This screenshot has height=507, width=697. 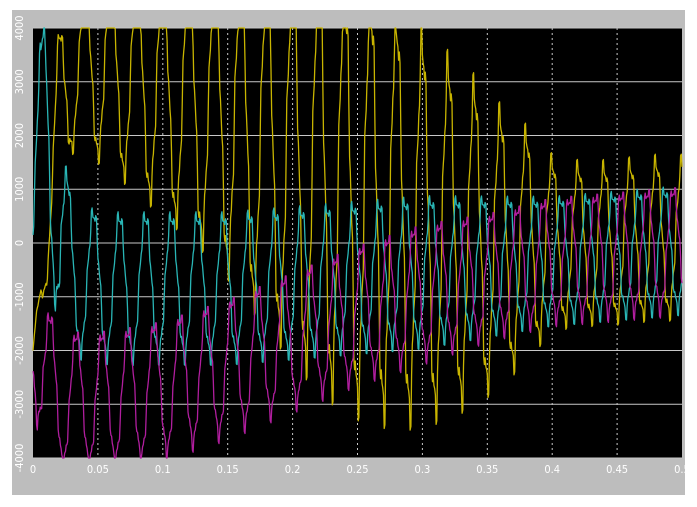 What do you see at coordinates (552, 469) in the screenshot?
I see `x-tick-label: 0.4` at bounding box center [552, 469].